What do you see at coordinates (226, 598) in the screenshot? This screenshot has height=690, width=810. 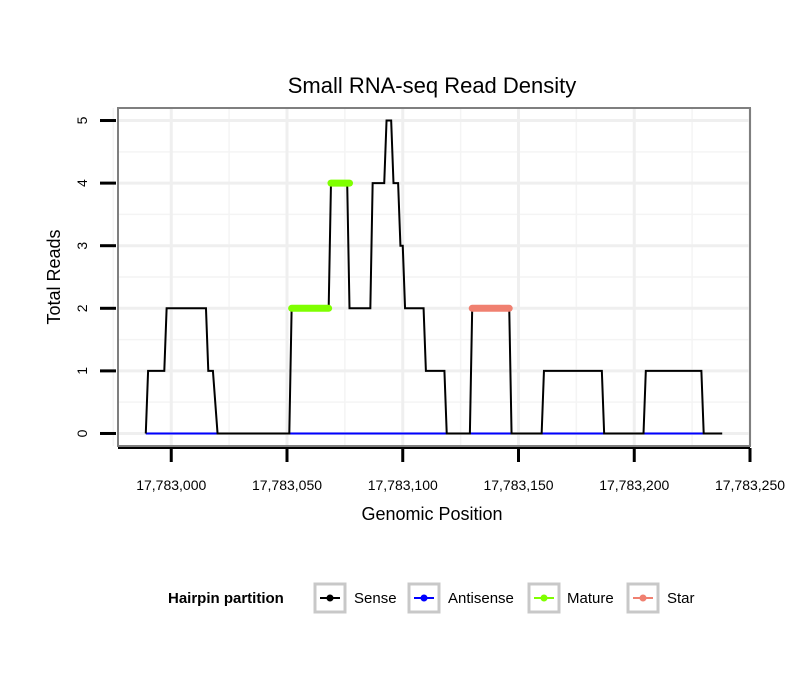 I see `legend-title: Hairpin partition` at bounding box center [226, 598].